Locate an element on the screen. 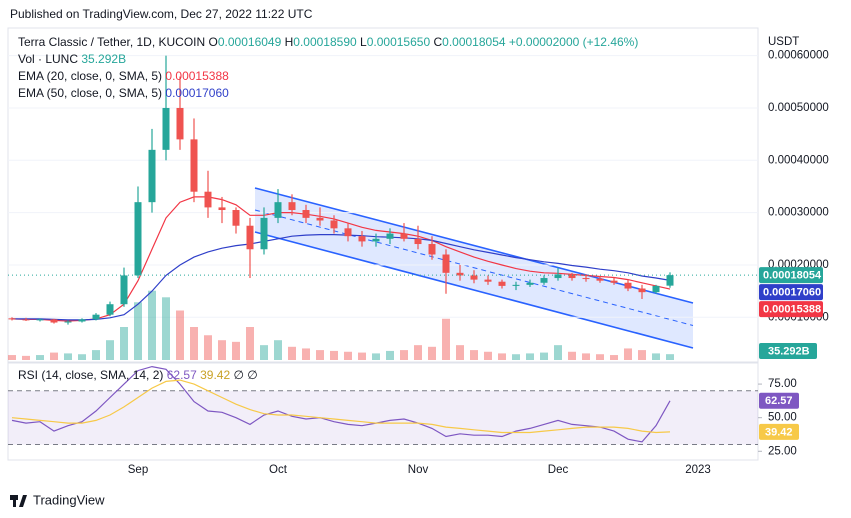  ema-name: EMA (20, close, 0, SMA, 5) is located at coordinates (90, 76).